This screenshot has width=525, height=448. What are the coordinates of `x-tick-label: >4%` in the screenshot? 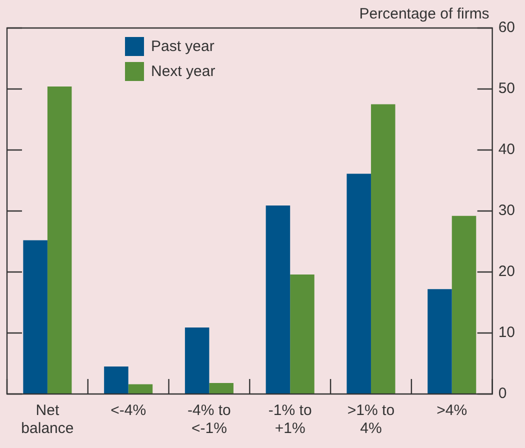 It's located at (452, 411).